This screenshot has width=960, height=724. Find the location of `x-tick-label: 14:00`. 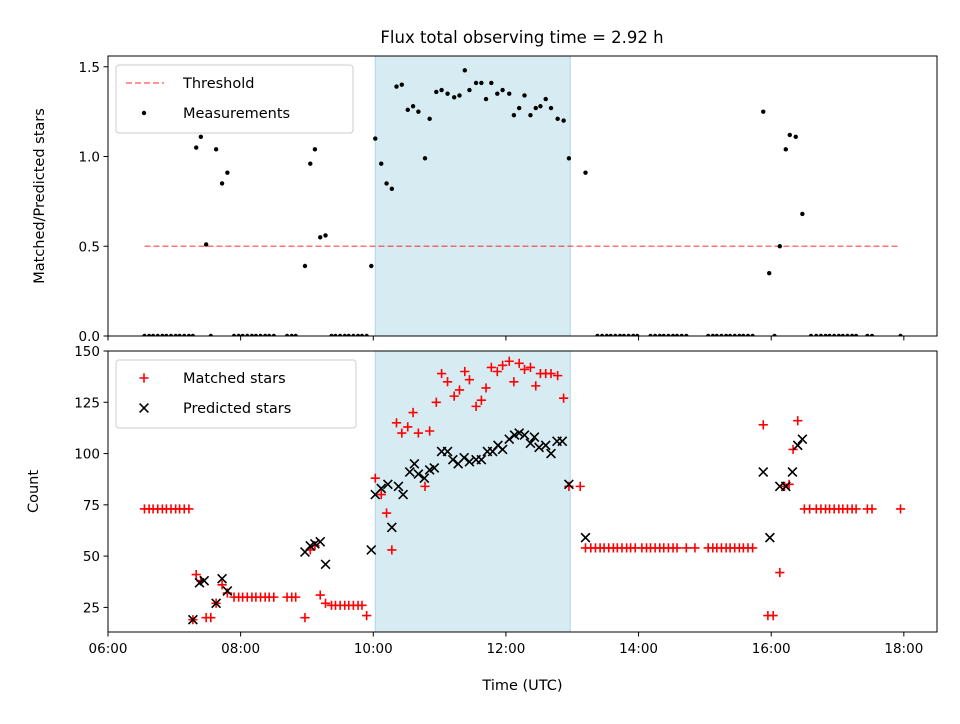

x-tick-label: 14:00 is located at coordinates (638, 649).